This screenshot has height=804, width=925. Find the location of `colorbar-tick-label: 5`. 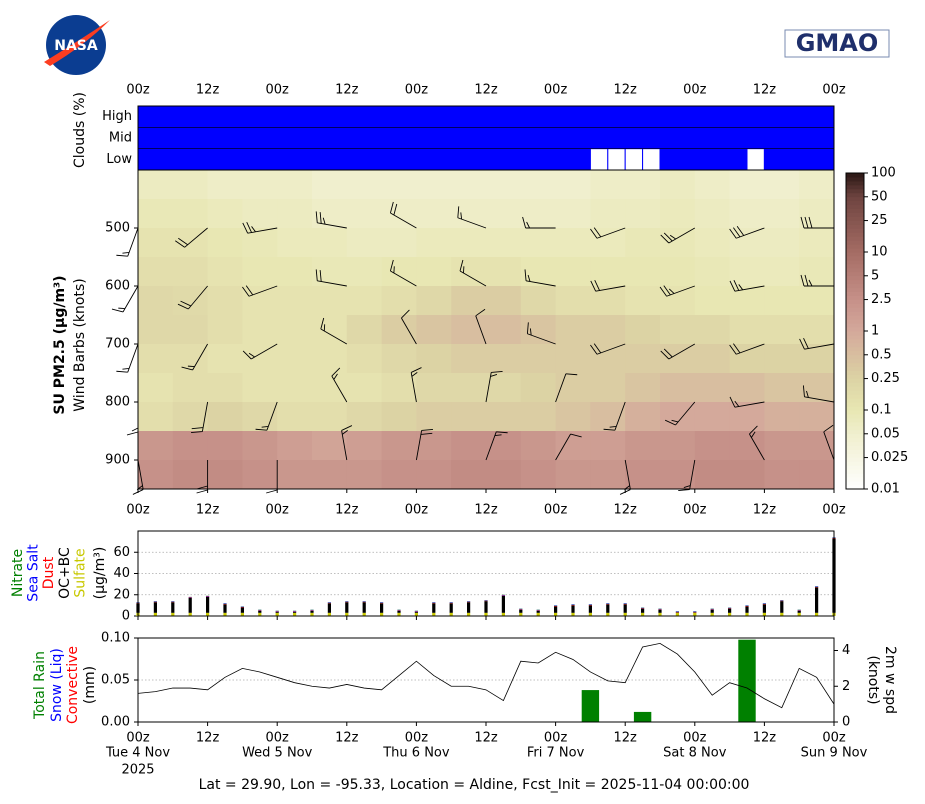

colorbar-tick-label: 5 is located at coordinates (875, 275).